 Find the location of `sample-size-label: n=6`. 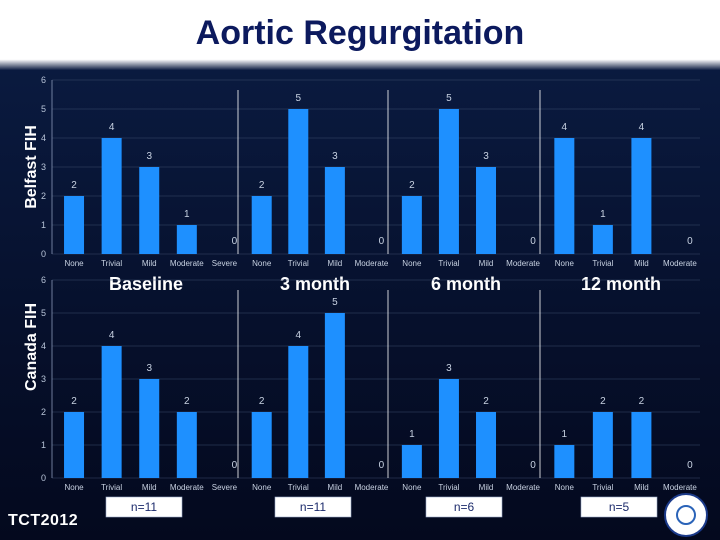

sample-size-label: n=6 is located at coordinates (464, 507).